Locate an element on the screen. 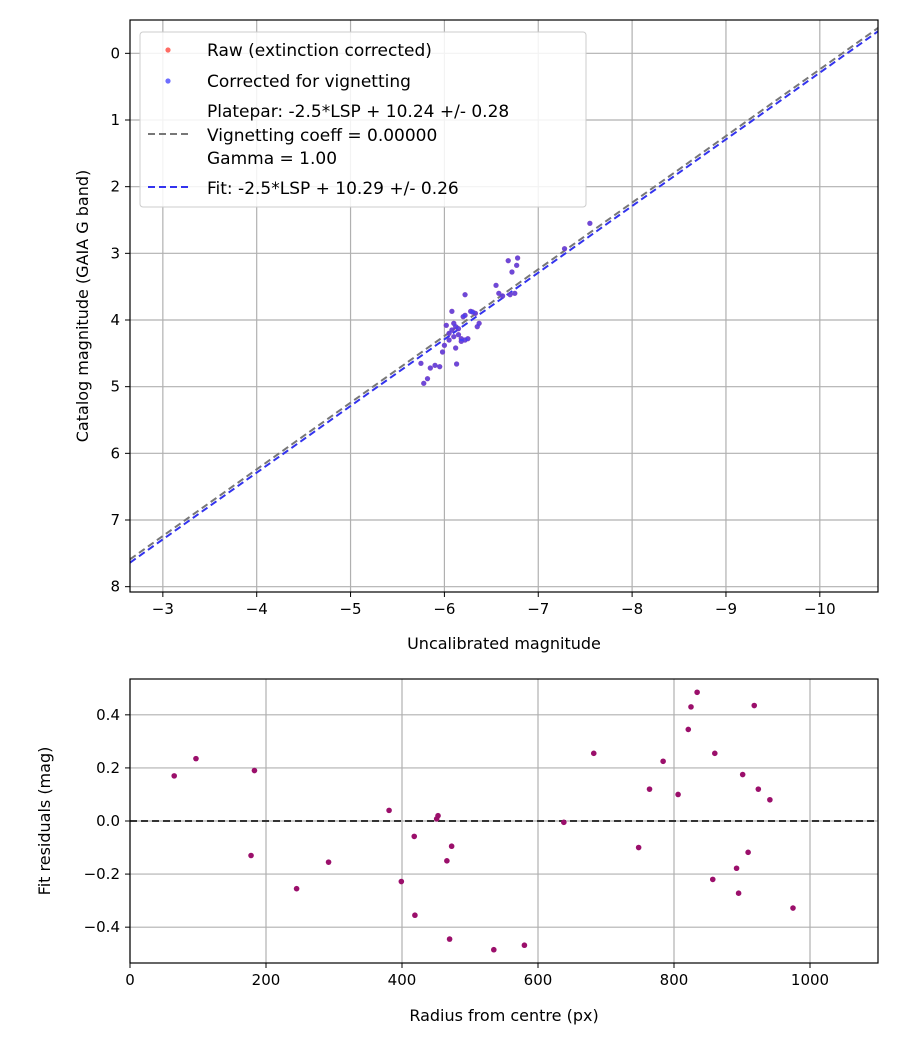 The image size is (900, 1050). top-x-tick-label: −3 is located at coordinates (163, 609).